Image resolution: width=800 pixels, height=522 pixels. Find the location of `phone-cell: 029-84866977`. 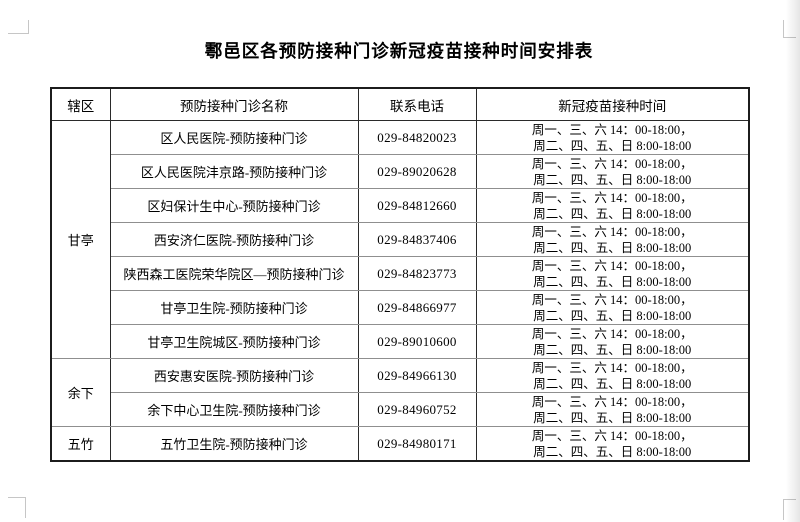

phone-cell: 029-84866977 is located at coordinates (417, 307).